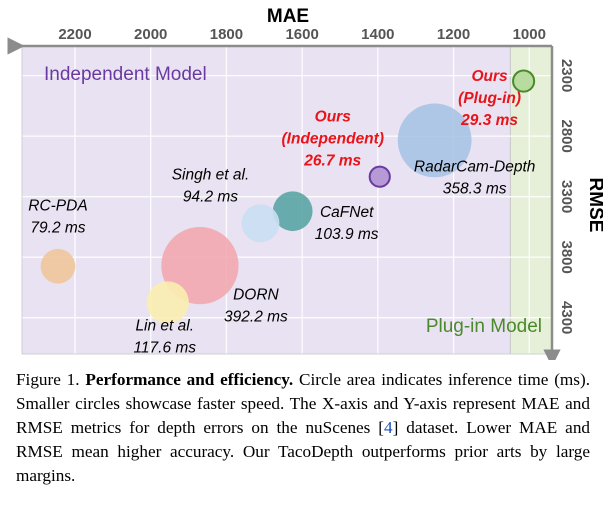  I want to click on x-tick-label: 2000, so click(150, 34).